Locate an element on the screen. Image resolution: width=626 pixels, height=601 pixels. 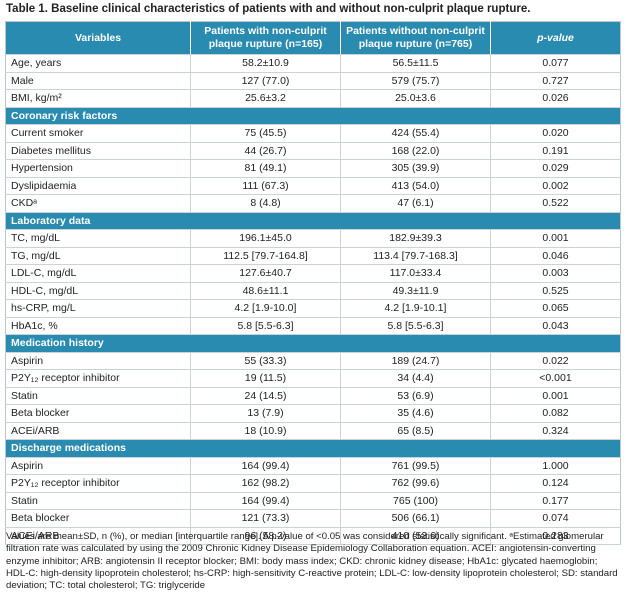
table-row: TC, mg/dL 196.1±45.0 182.9±39.3 0.001 is located at coordinates (313, 238).